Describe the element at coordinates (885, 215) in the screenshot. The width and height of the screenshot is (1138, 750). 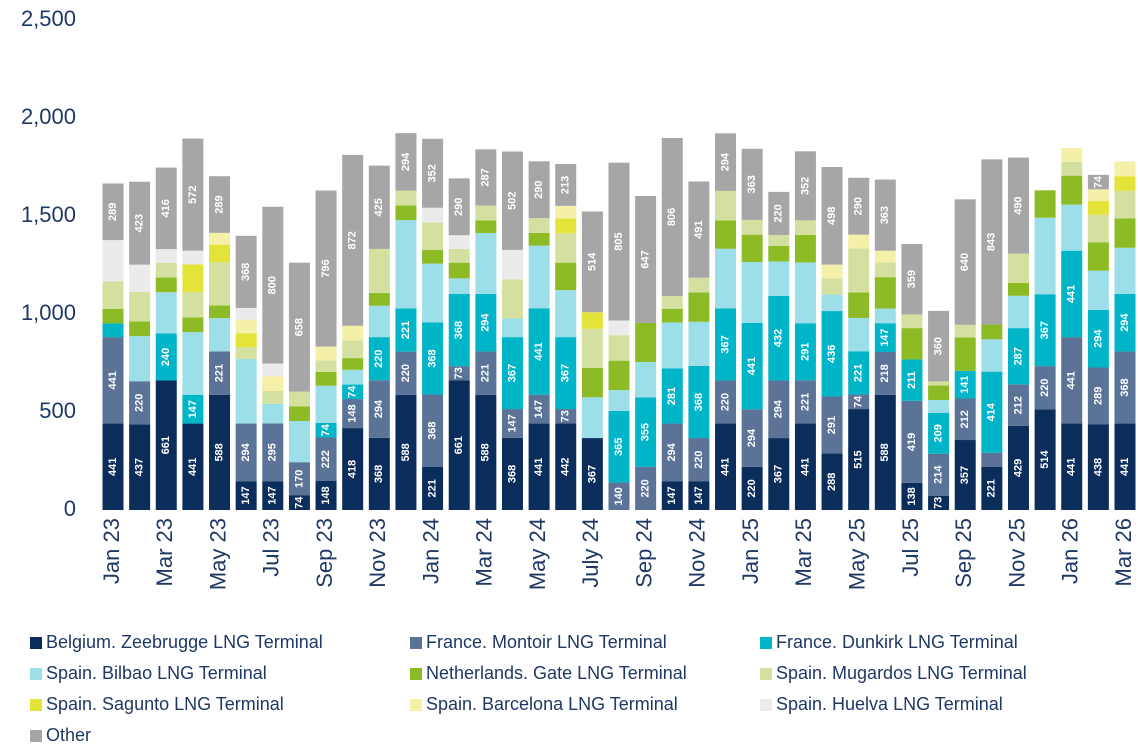
I see `data-label: 363` at that location.